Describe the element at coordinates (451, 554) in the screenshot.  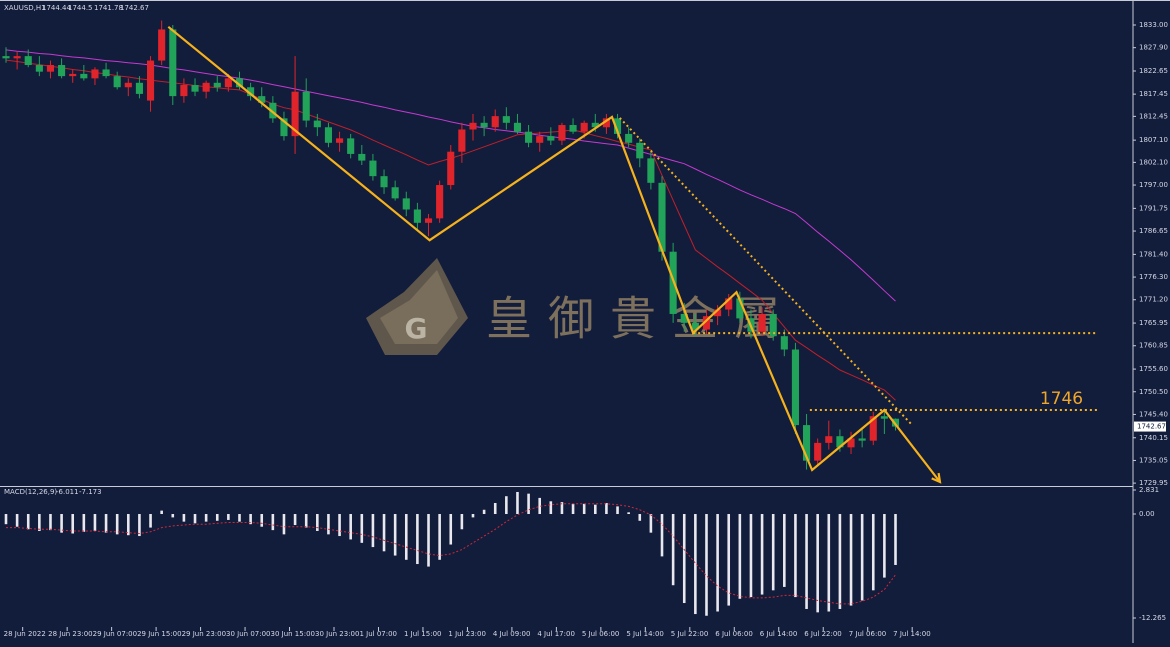
I see `macd-signal` at that location.